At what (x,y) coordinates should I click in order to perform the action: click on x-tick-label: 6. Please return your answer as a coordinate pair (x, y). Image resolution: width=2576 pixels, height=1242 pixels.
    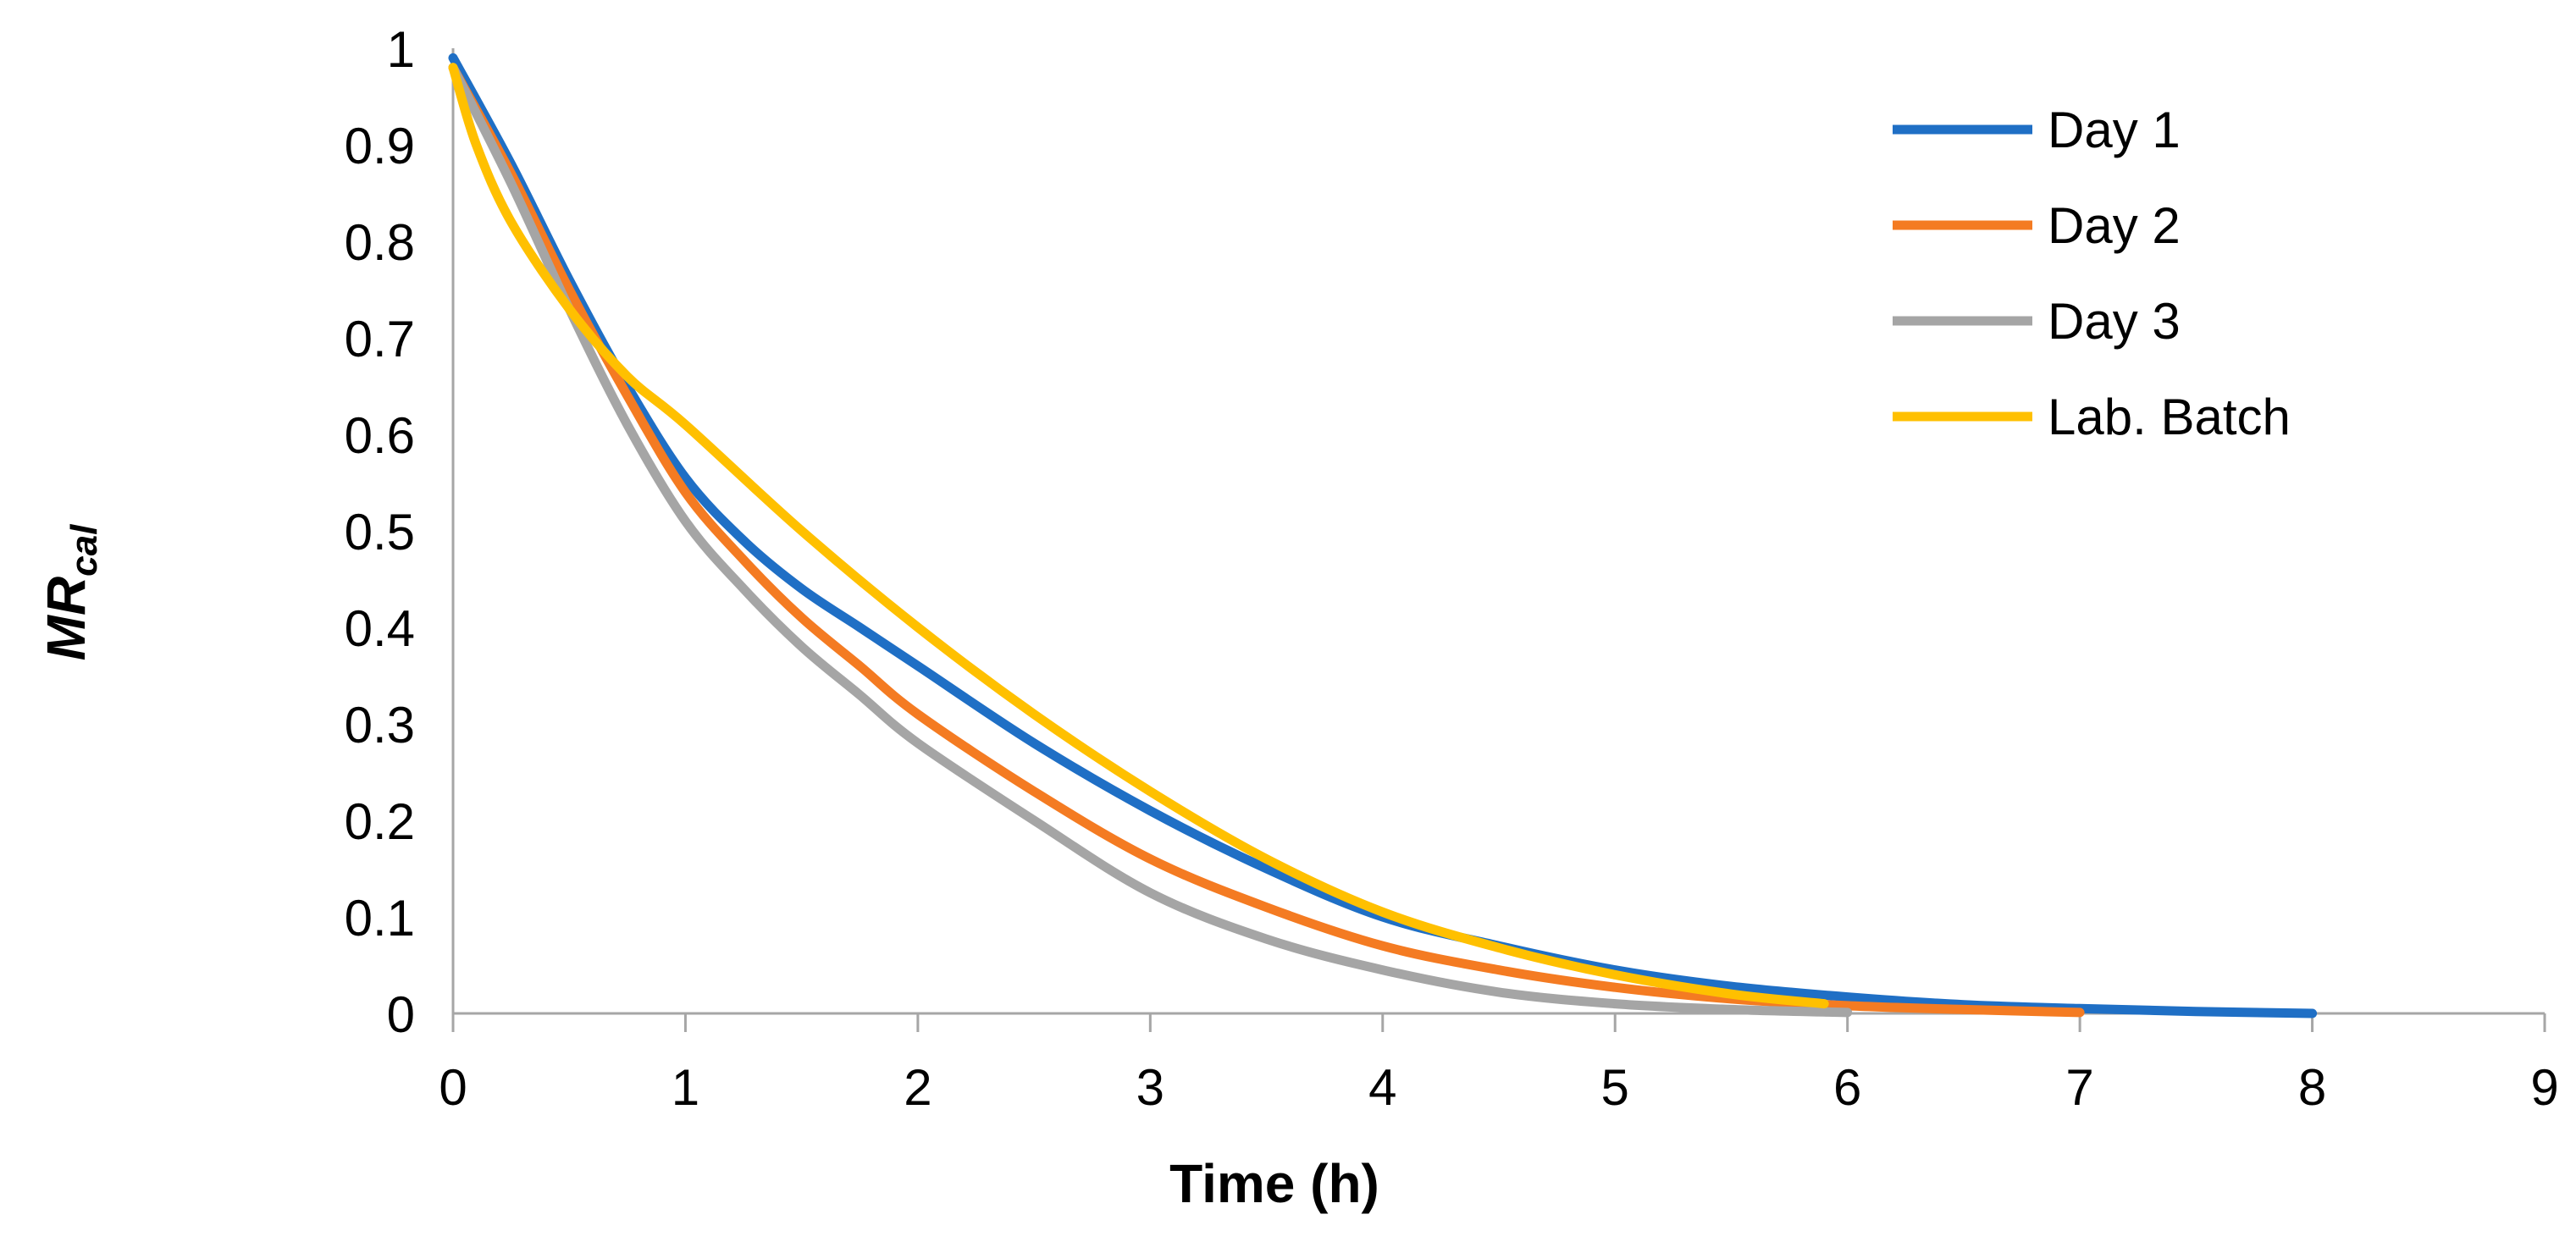
    Looking at the image, I should click on (1847, 1087).